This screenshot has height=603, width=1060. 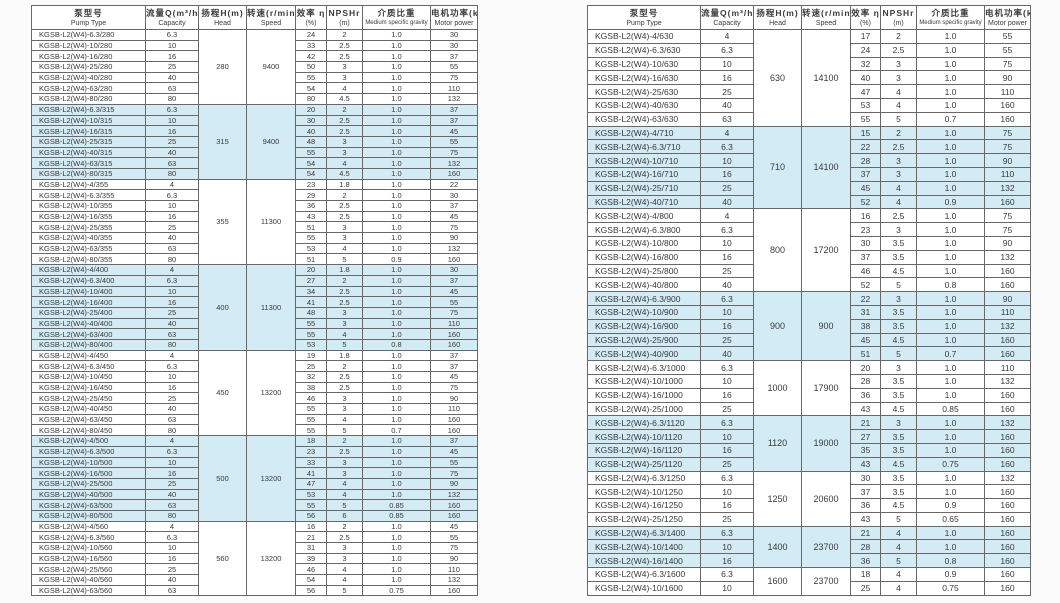 What do you see at coordinates (644, 381) in the screenshot?
I see `pump-model-cell: KGSB-L2(W4)-10/1000` at bounding box center [644, 381].